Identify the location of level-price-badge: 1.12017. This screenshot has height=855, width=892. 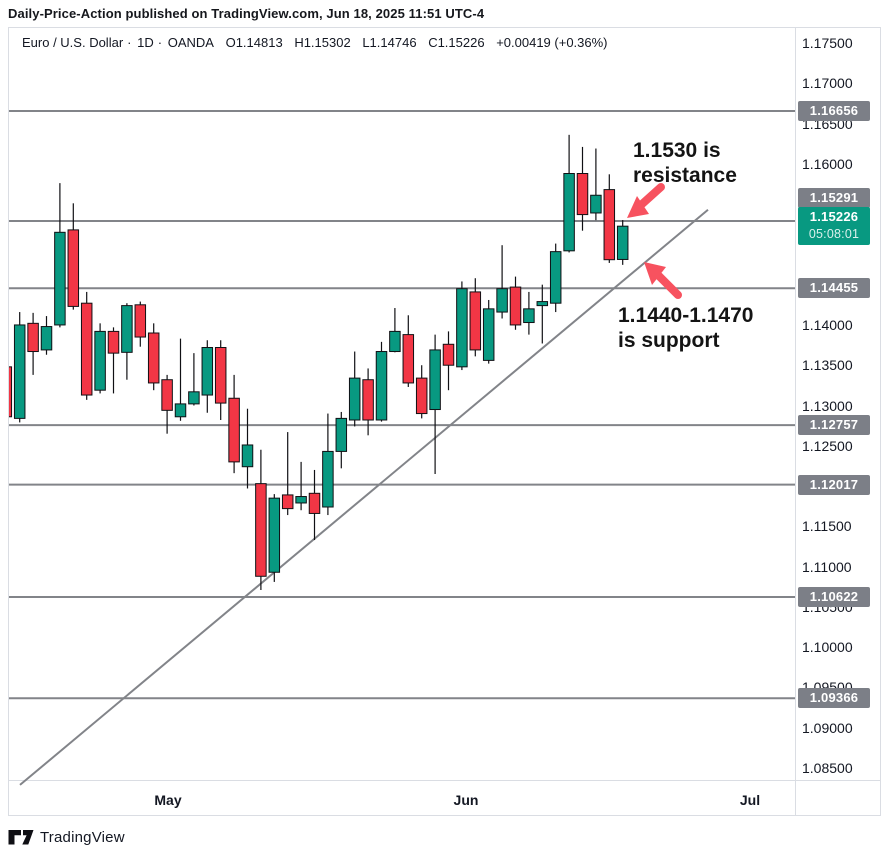
(834, 484).